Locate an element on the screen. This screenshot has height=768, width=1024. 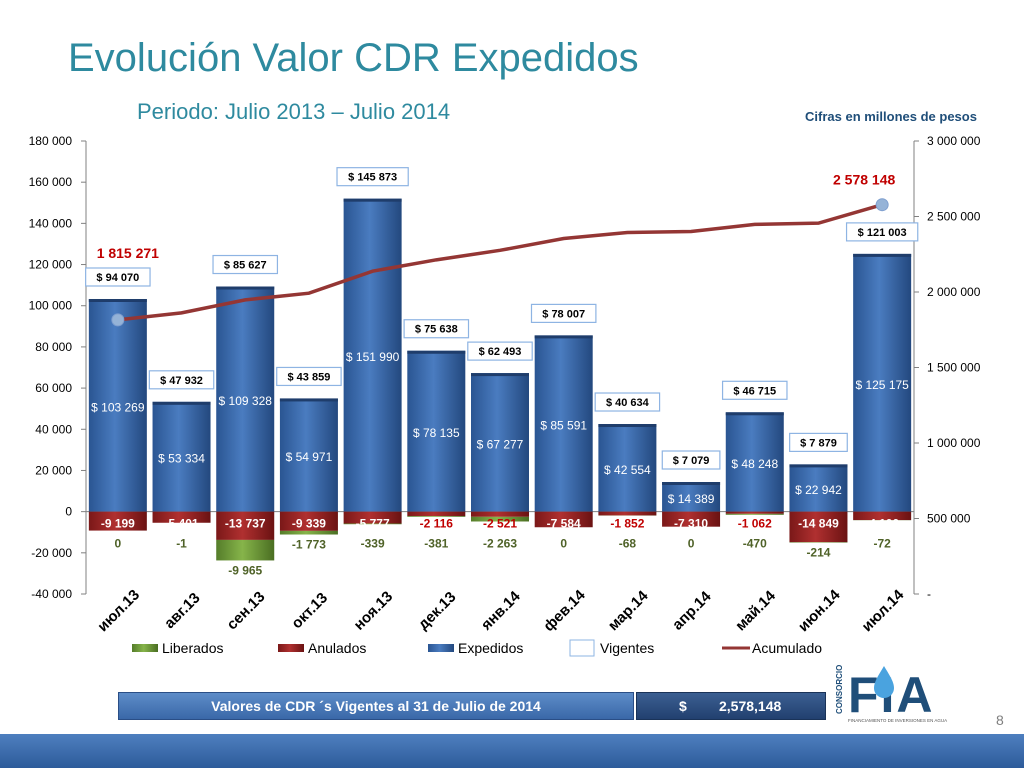
expedidos-label: $ 78 135 is located at coordinates (436, 433).